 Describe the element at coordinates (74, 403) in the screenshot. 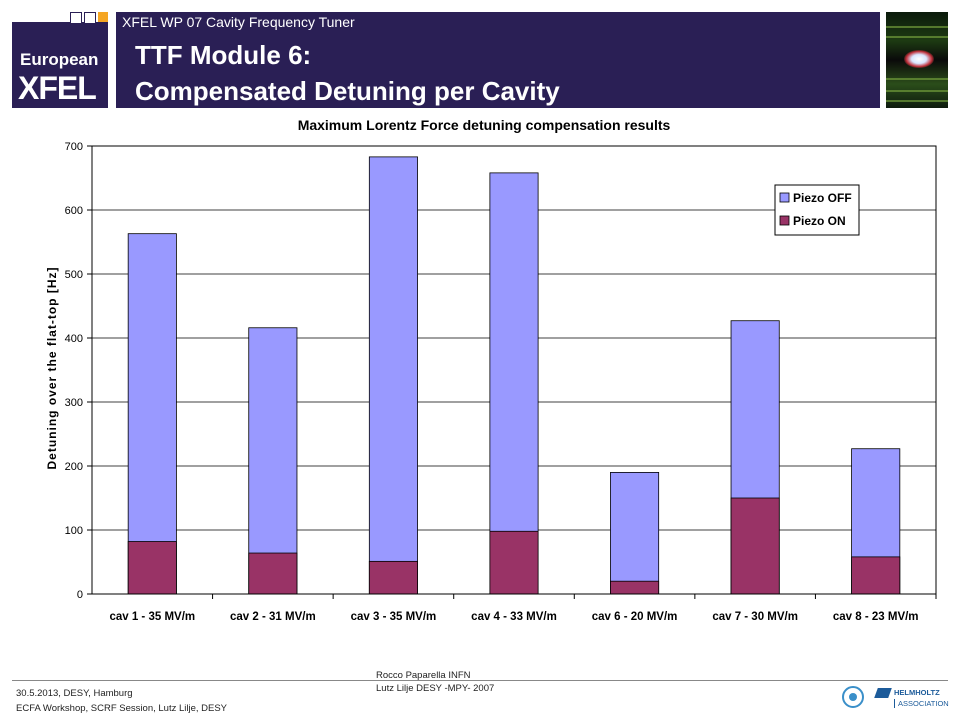

I see `y-tick-label: 300` at that location.